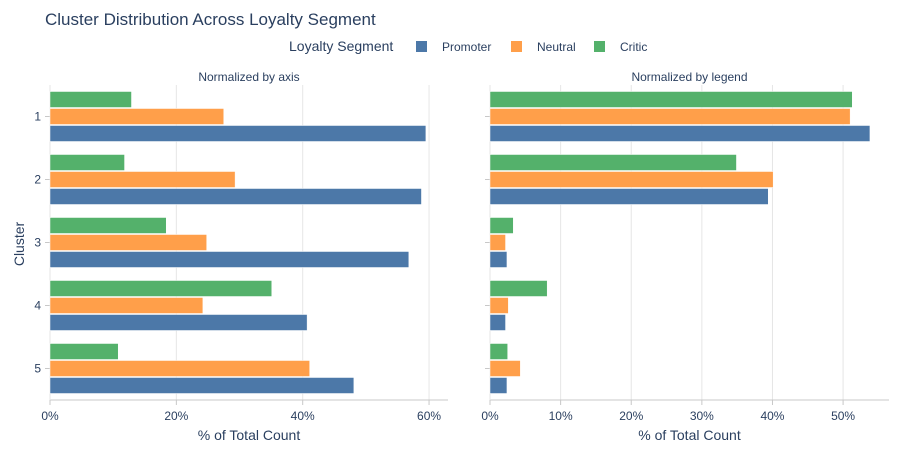 This screenshot has height=455, width=900. What do you see at coordinates (37, 306) in the screenshot?
I see `y-tick-label: 4` at bounding box center [37, 306].